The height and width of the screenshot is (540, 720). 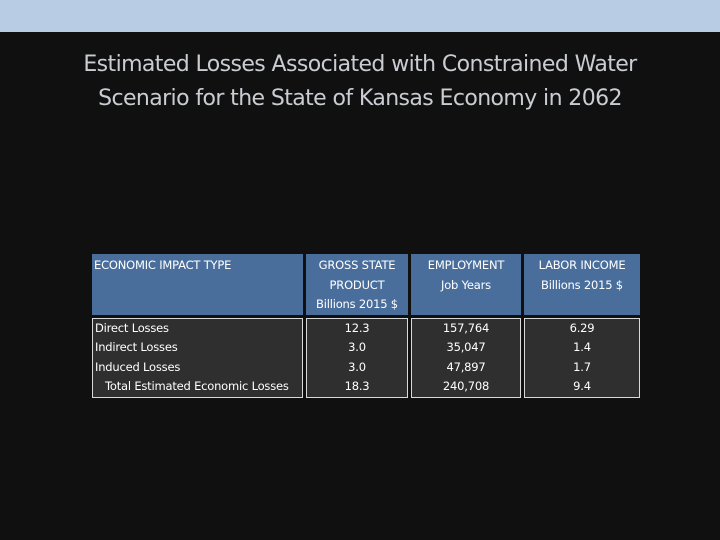 What do you see at coordinates (466, 386) in the screenshot?
I see `employment-total: 240,708` at bounding box center [466, 386].